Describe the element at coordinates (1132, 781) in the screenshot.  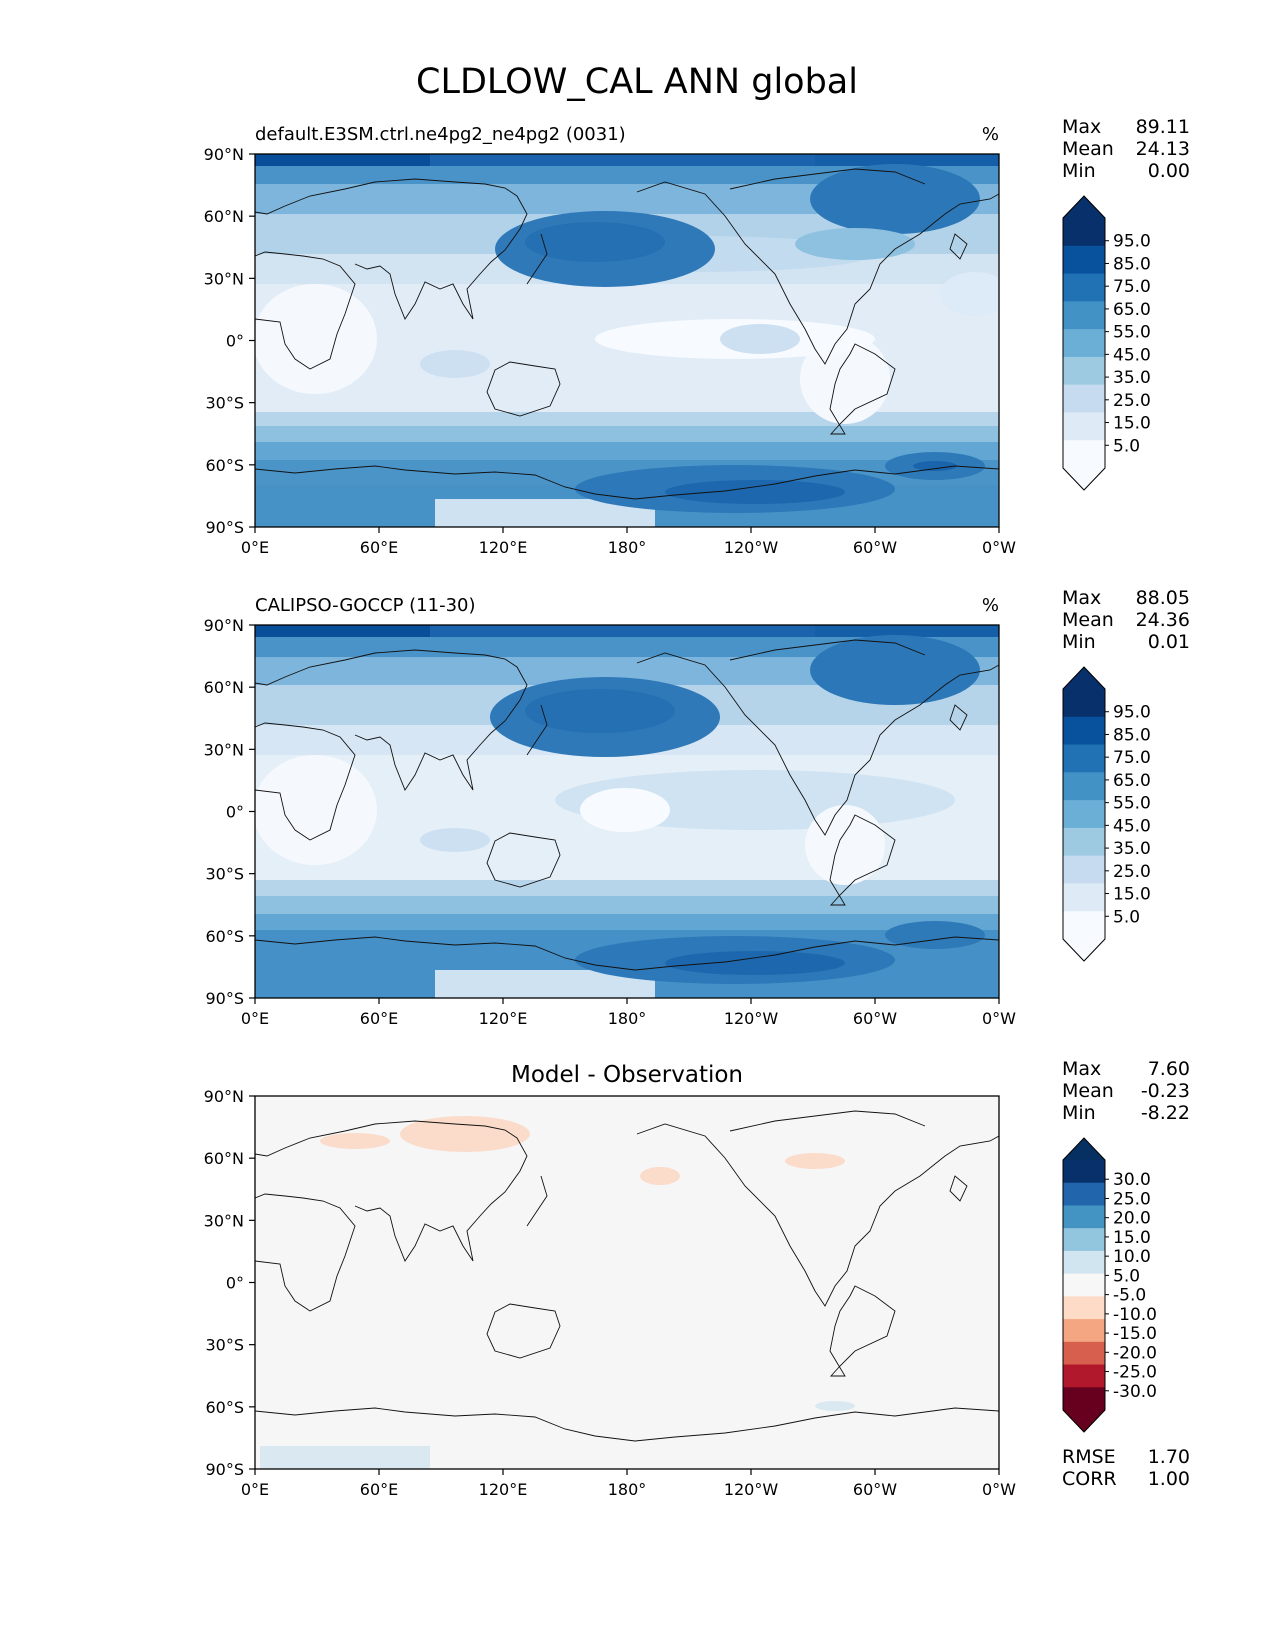
I see `colorbar-tick-label: 65.0` at that location.